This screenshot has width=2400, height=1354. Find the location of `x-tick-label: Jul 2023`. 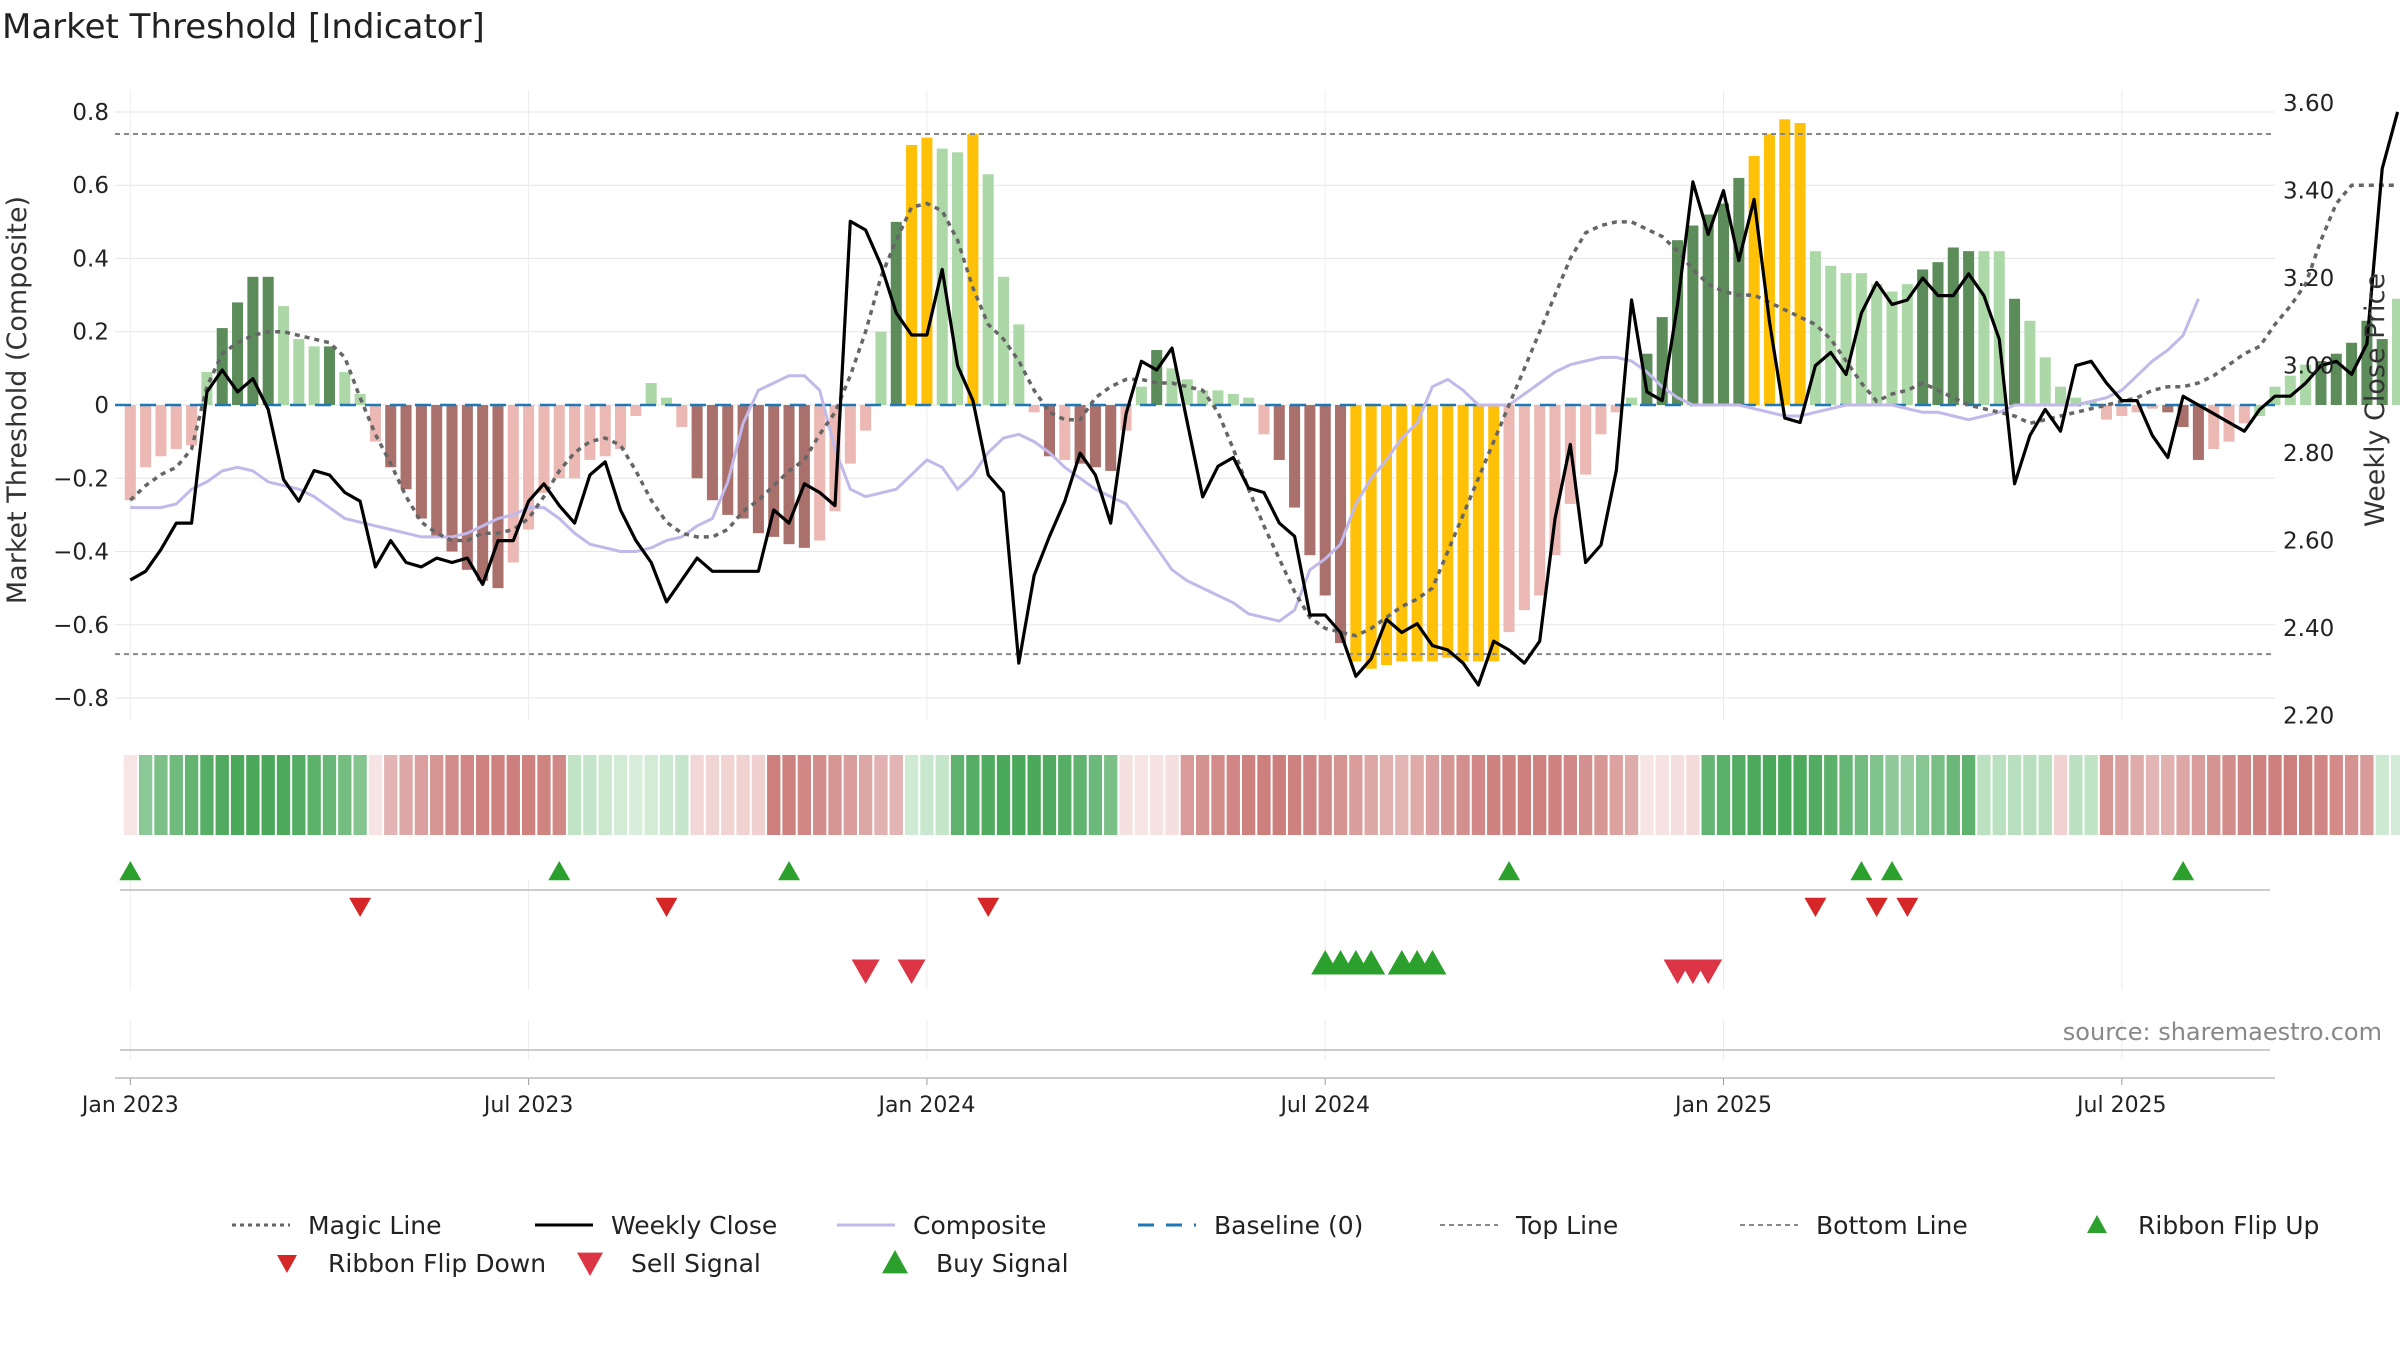

x-tick-label: Jul 2023 is located at coordinates (528, 1105).